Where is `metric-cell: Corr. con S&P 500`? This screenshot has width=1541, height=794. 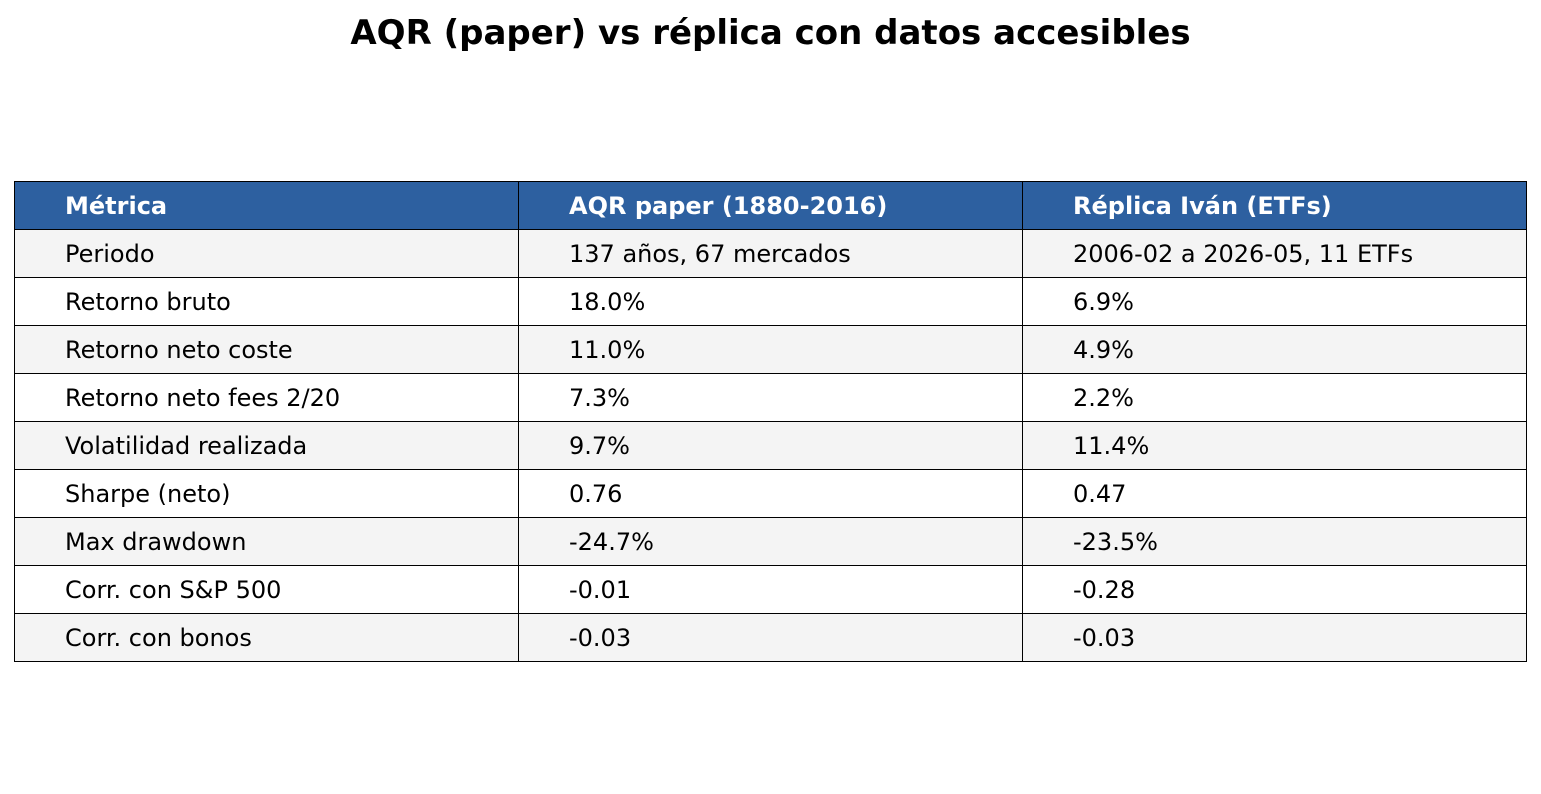 metric-cell: Corr. con S&P 500 is located at coordinates (266, 589).